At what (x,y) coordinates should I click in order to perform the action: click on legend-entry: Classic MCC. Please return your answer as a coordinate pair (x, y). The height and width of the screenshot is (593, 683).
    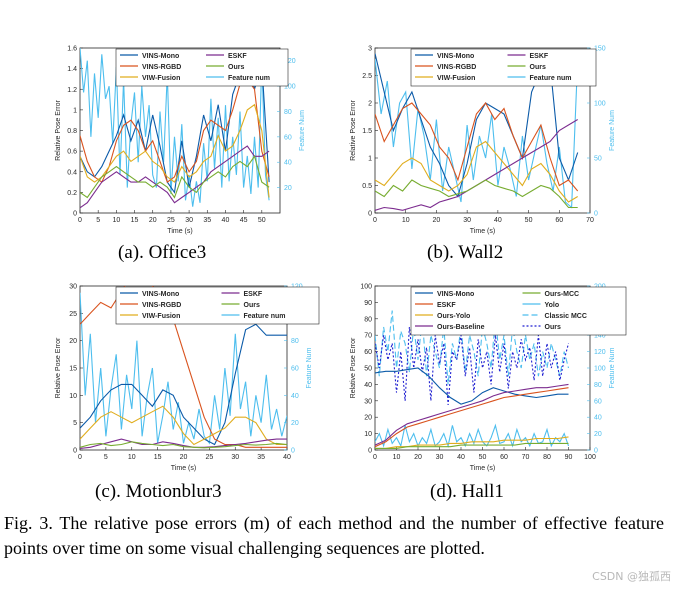
    Looking at the image, I should click on (566, 316).